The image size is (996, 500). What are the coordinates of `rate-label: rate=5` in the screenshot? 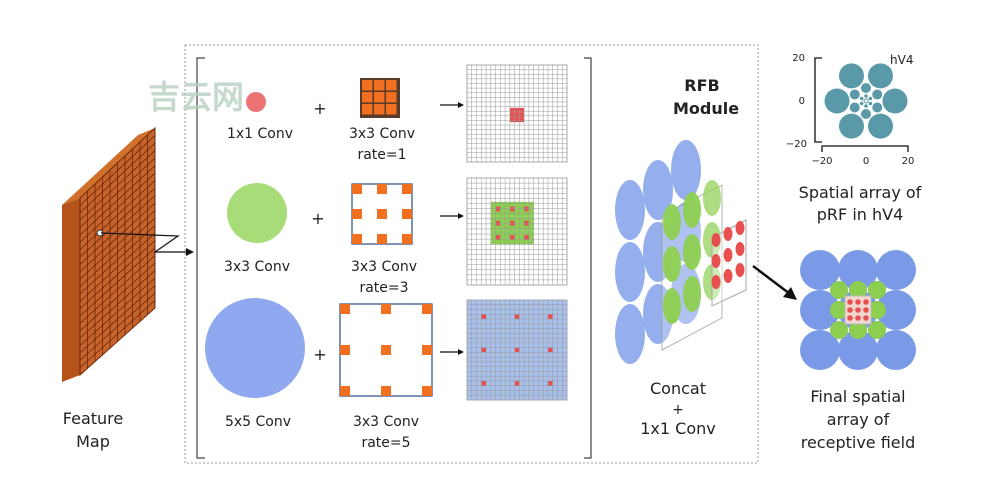 It's located at (385, 443).